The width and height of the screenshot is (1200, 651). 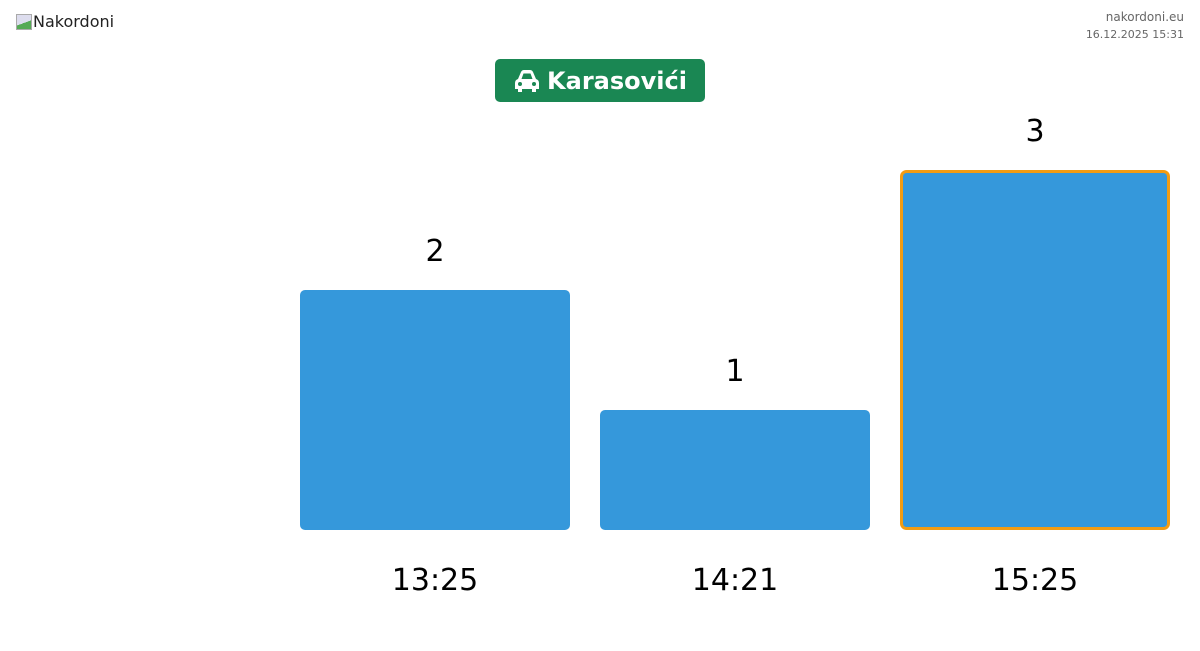 What do you see at coordinates (1035, 580) in the screenshot?
I see `category-label: 15:25` at bounding box center [1035, 580].